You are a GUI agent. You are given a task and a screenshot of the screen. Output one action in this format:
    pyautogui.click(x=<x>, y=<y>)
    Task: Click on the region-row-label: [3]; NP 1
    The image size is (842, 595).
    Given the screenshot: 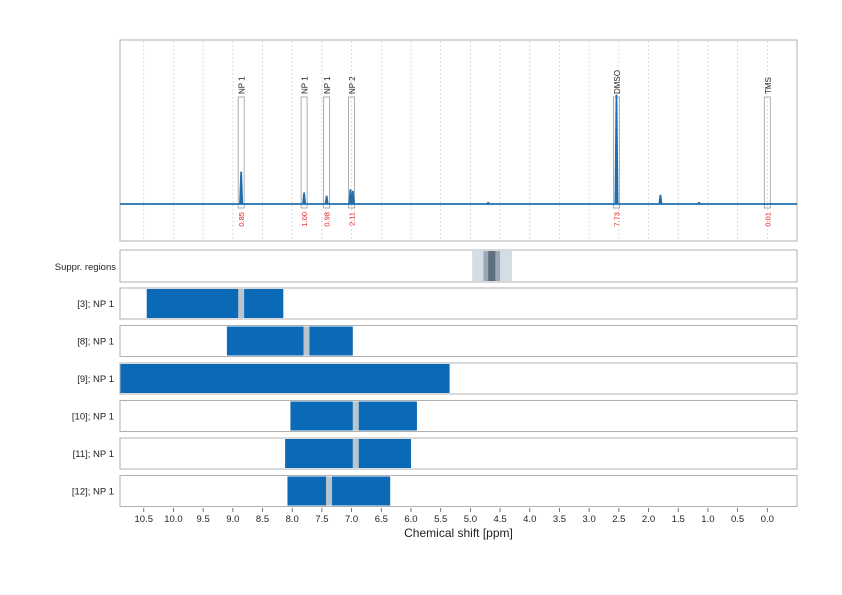 What is the action you would take?
    pyautogui.click(x=95, y=304)
    